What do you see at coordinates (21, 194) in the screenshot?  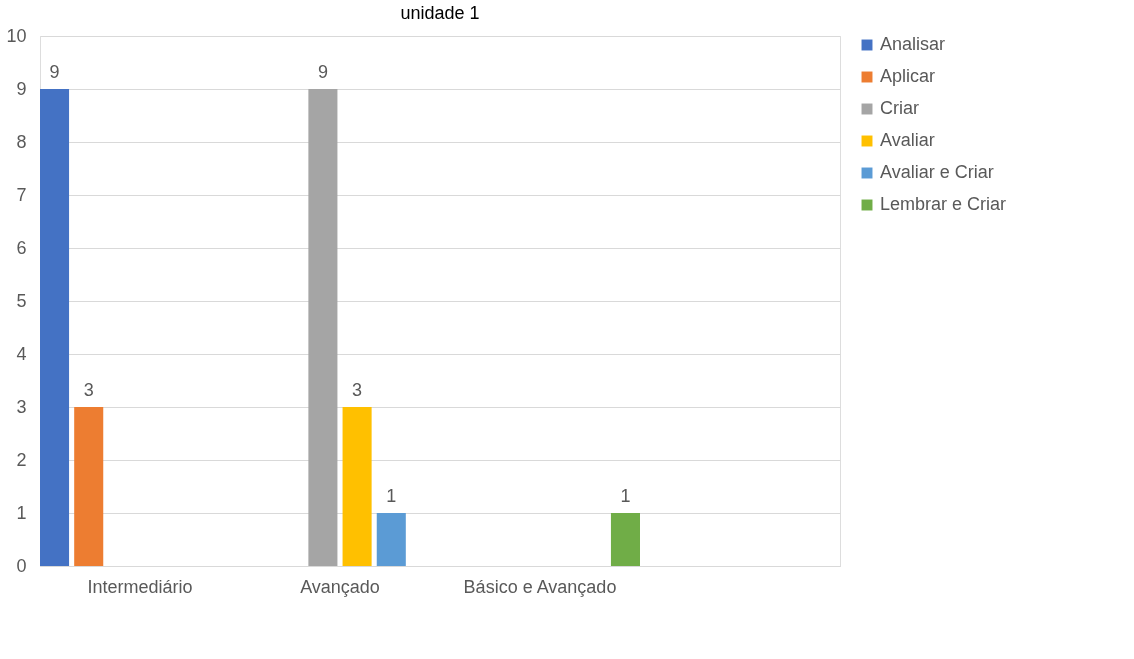 I see `y-tick-label: 7` at bounding box center [21, 194].